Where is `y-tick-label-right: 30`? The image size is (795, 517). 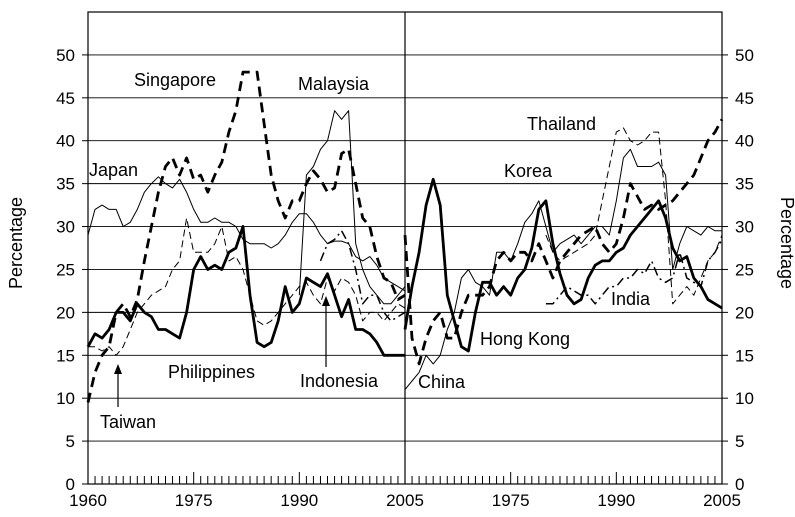 y-tick-label-right: 30 is located at coordinates (744, 227).